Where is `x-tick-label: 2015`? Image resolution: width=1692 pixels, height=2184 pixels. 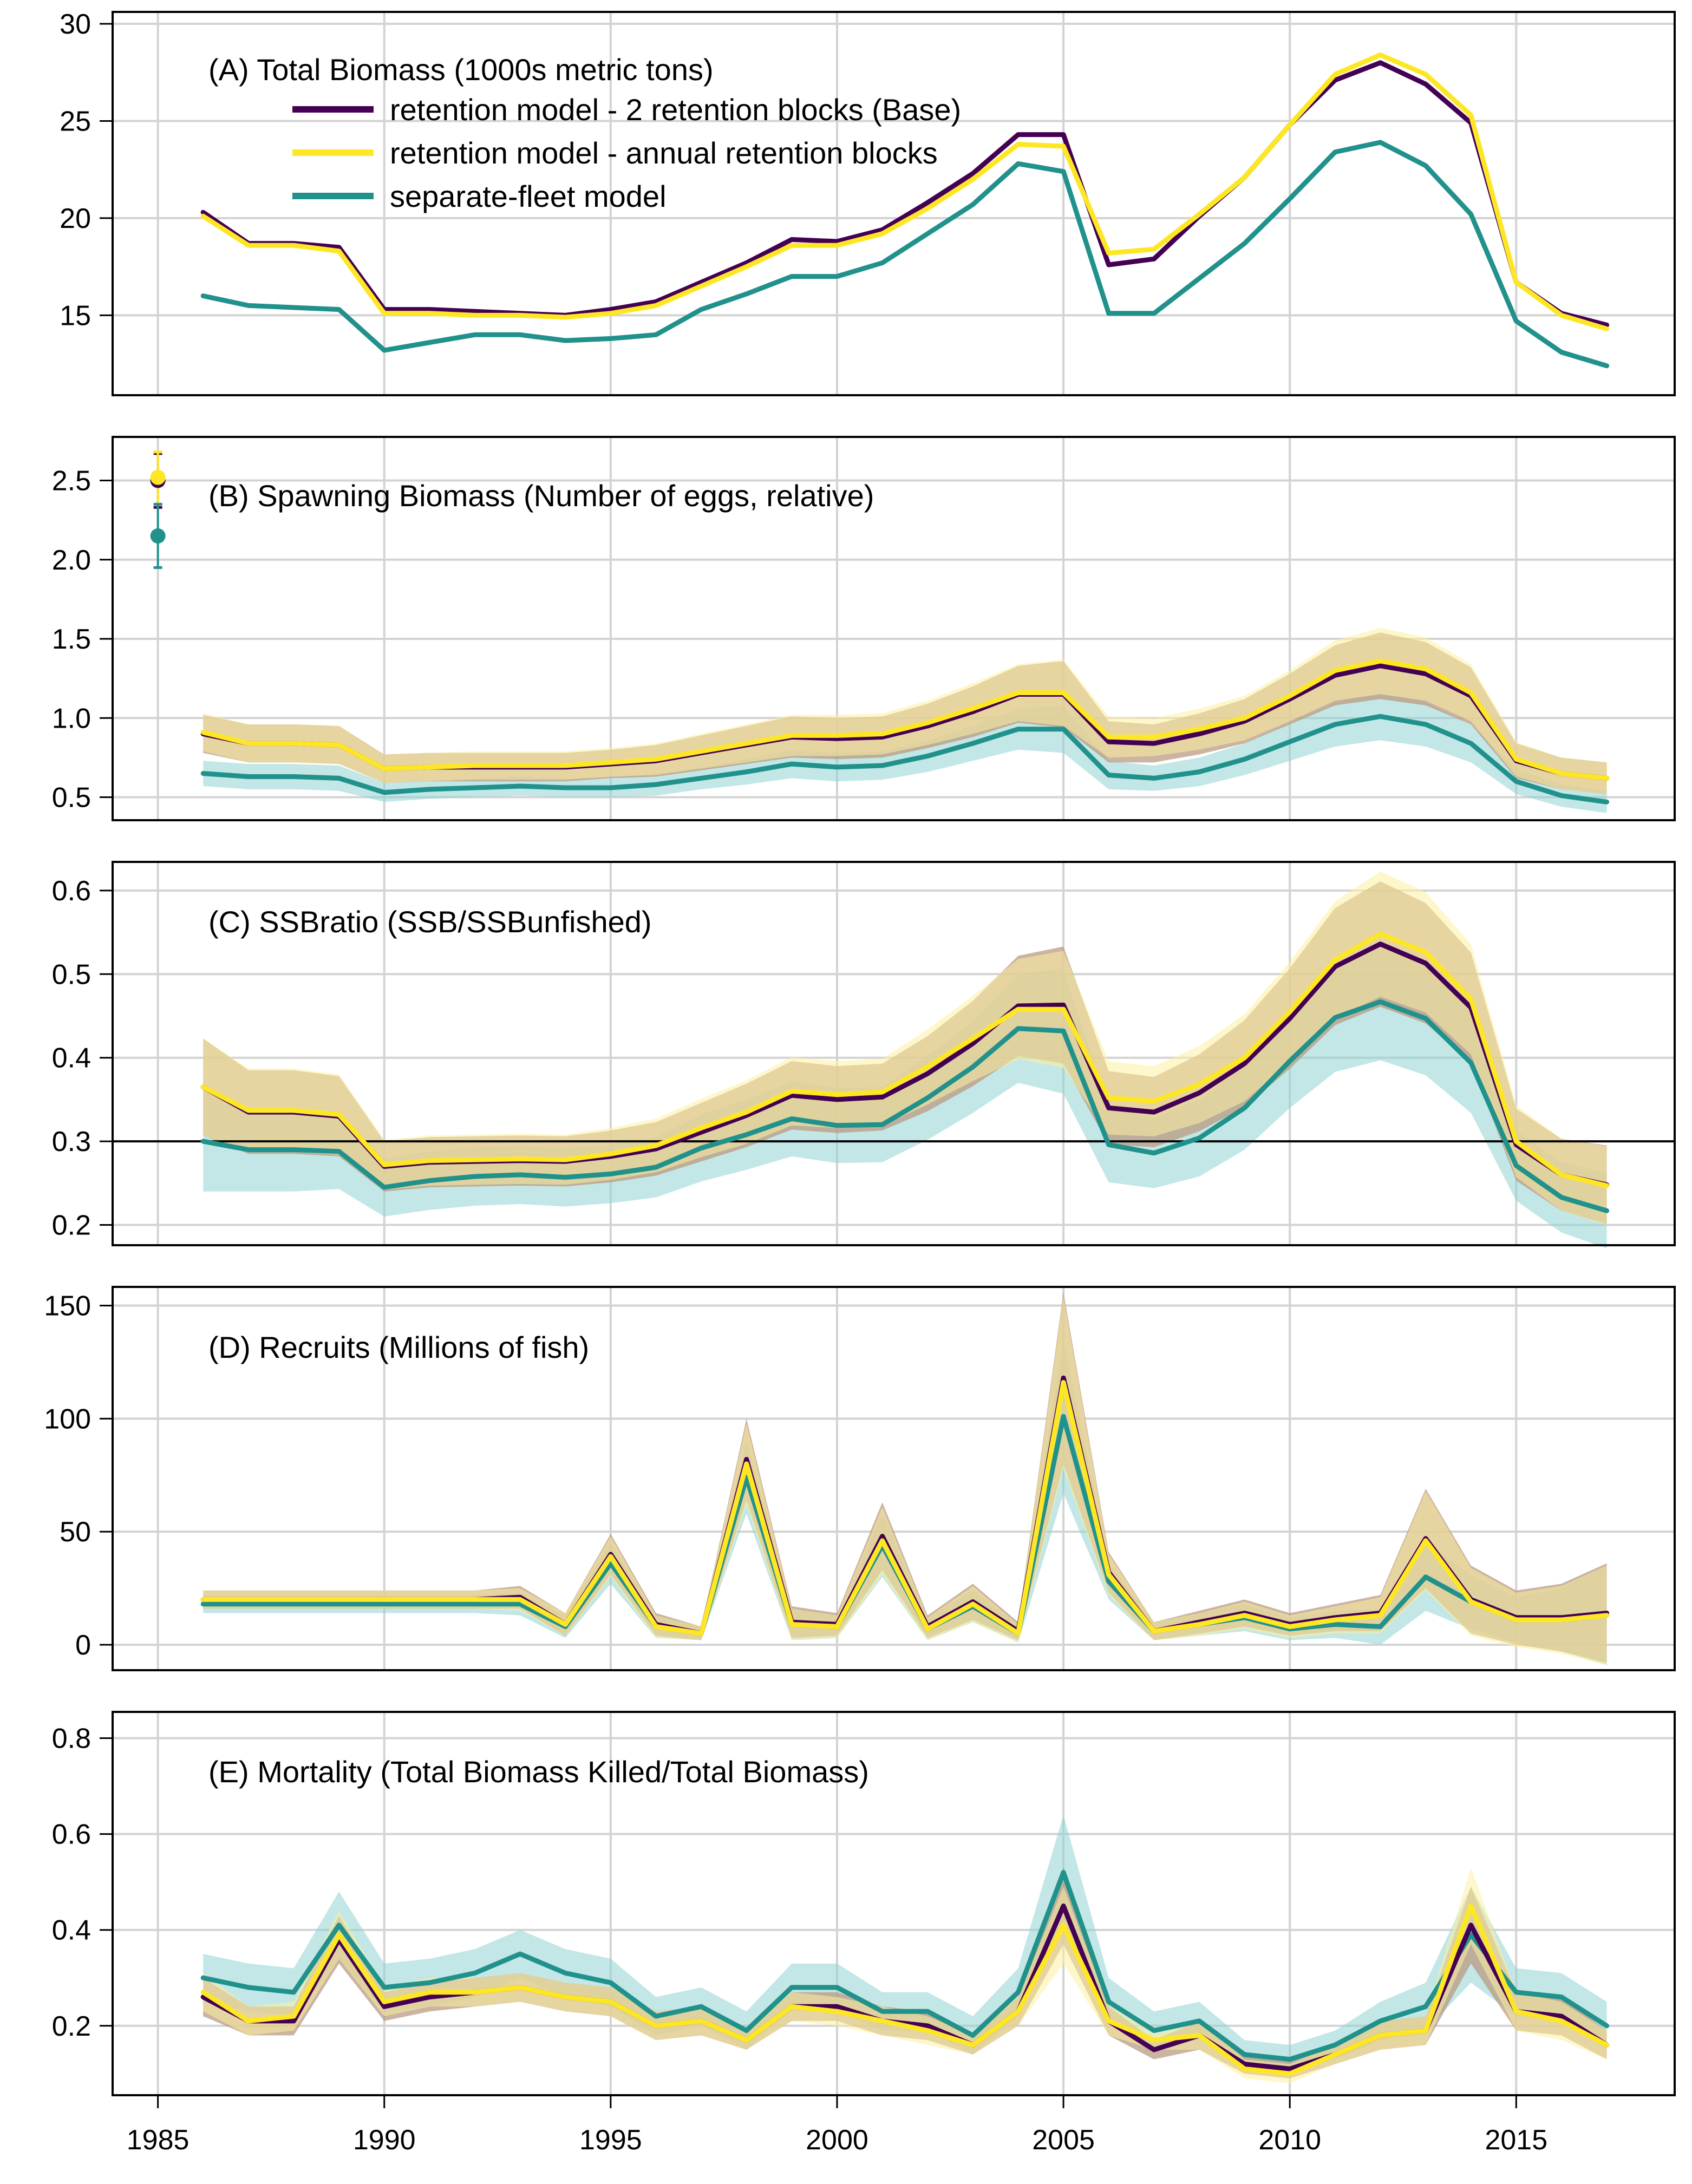 x-tick-label: 2015 is located at coordinates (1516, 2140).